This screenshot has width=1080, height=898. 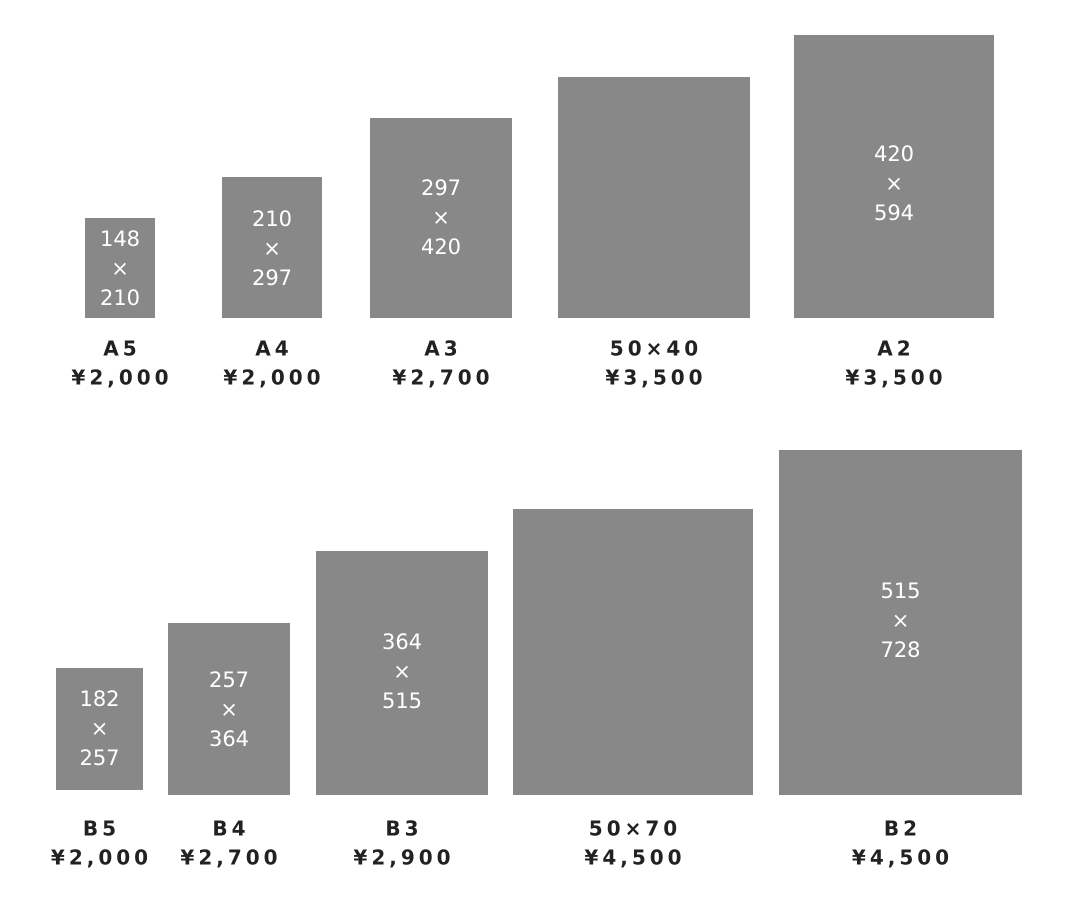 What do you see at coordinates (272, 278) in the screenshot?
I see `size-height: 297` at bounding box center [272, 278].